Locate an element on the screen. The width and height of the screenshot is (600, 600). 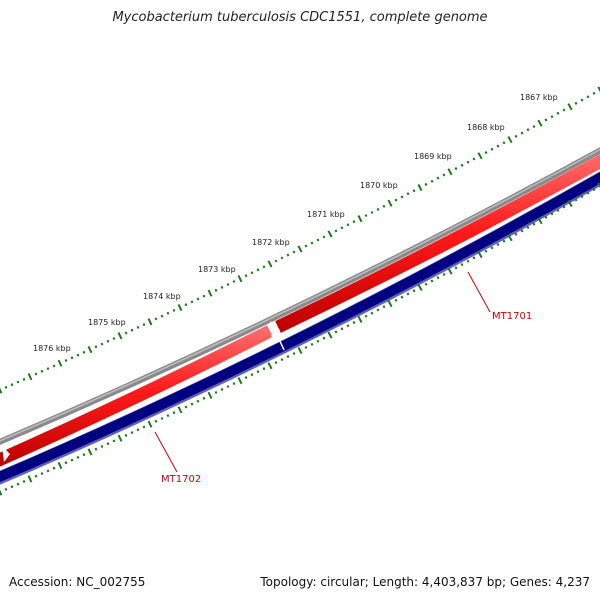
kbp-label-1869: 1869 kbp is located at coordinates (433, 156).